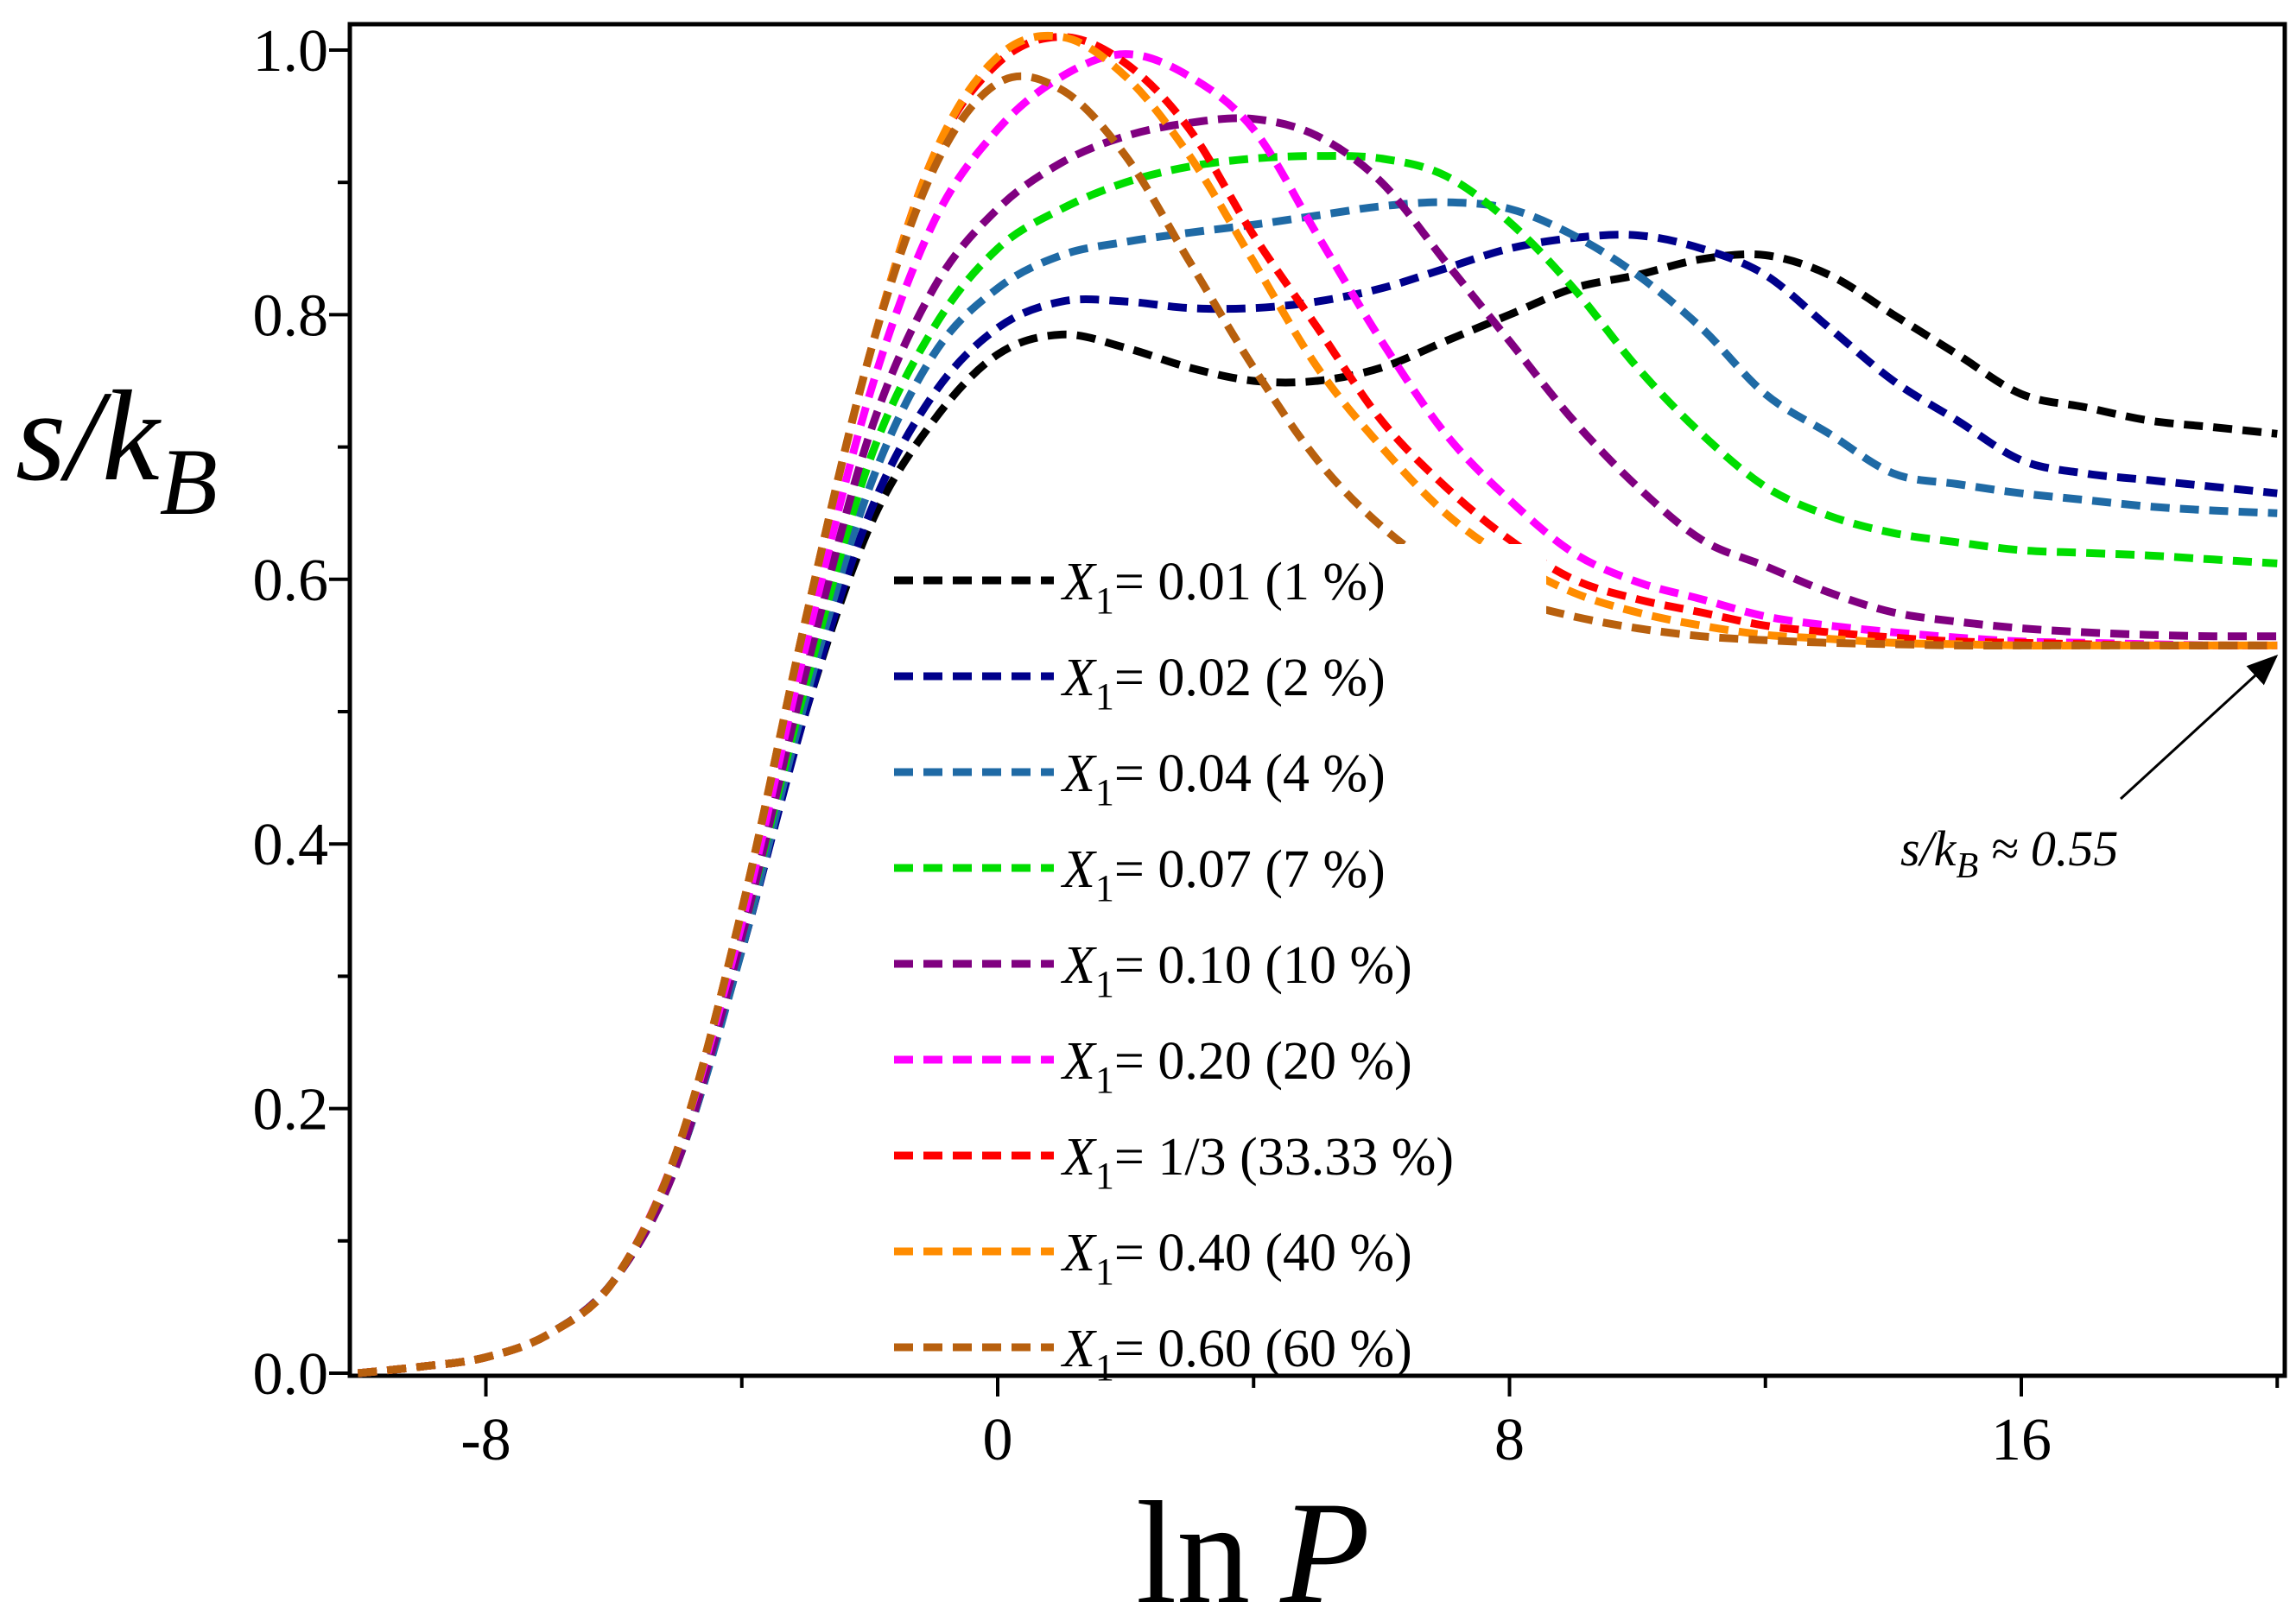 The width and height of the screenshot is (2296, 1615). I want to click on legend-label: X1= 0.60 (60 %), so click(1236, 1354).